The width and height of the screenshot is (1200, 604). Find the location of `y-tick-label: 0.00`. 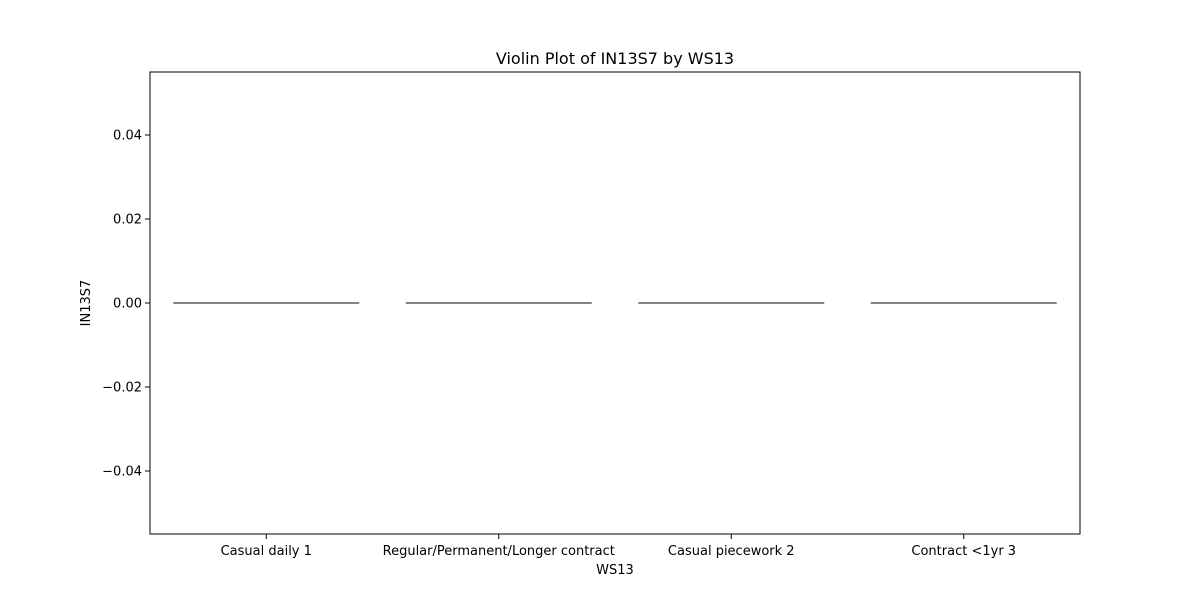

y-tick-label: 0.00 is located at coordinates (127, 304).